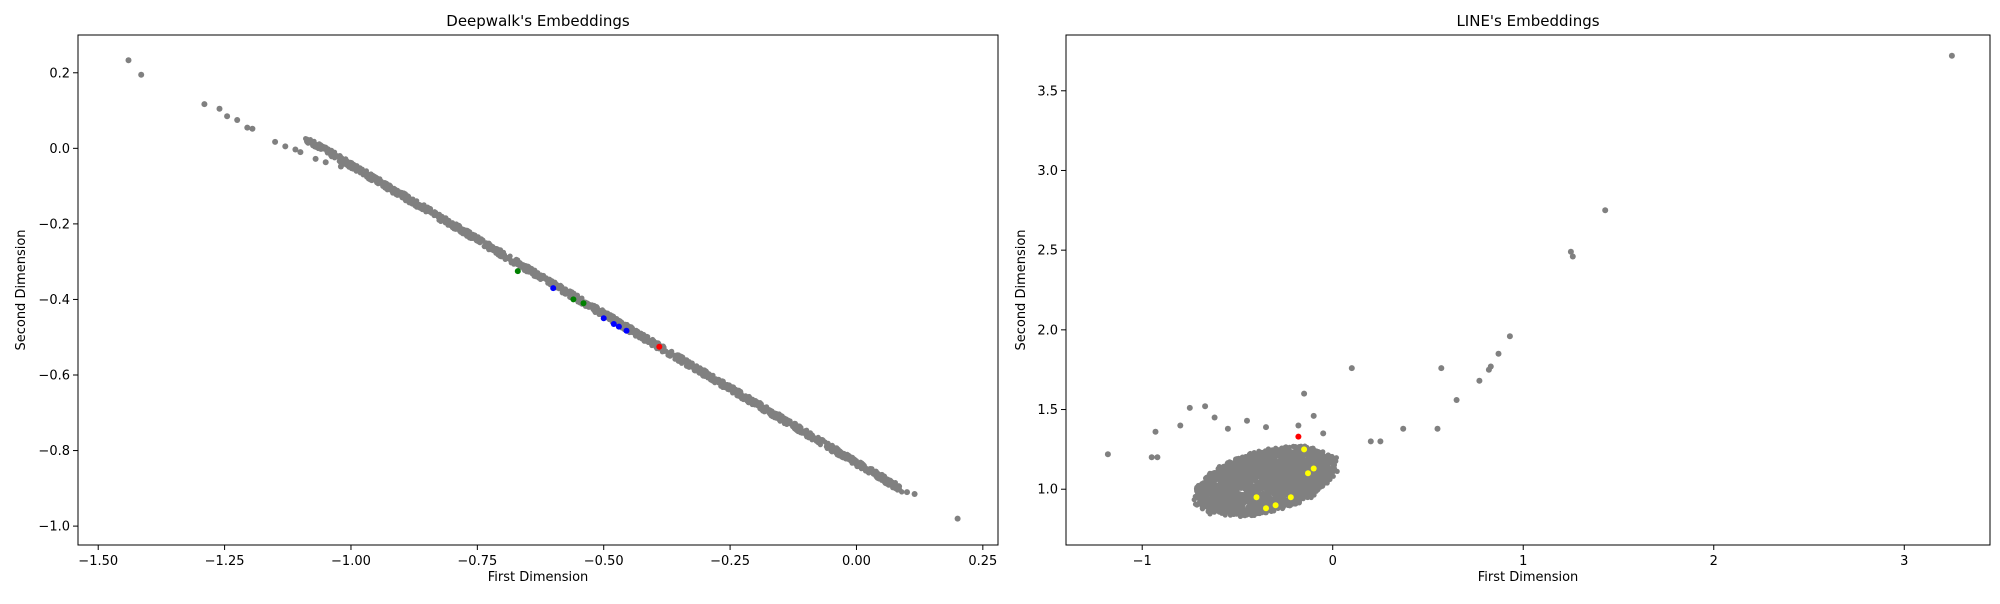 The width and height of the screenshot is (2000, 604). I want to click on y-axis-label: Second Dimension, so click(21, 289).